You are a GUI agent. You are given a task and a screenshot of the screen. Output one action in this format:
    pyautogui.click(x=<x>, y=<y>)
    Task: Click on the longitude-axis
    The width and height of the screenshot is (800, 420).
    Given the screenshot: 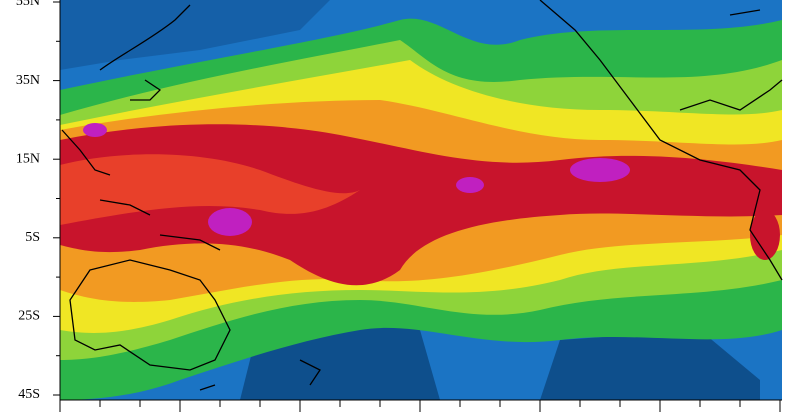 What is the action you would take?
    pyautogui.click(x=420, y=406)
    